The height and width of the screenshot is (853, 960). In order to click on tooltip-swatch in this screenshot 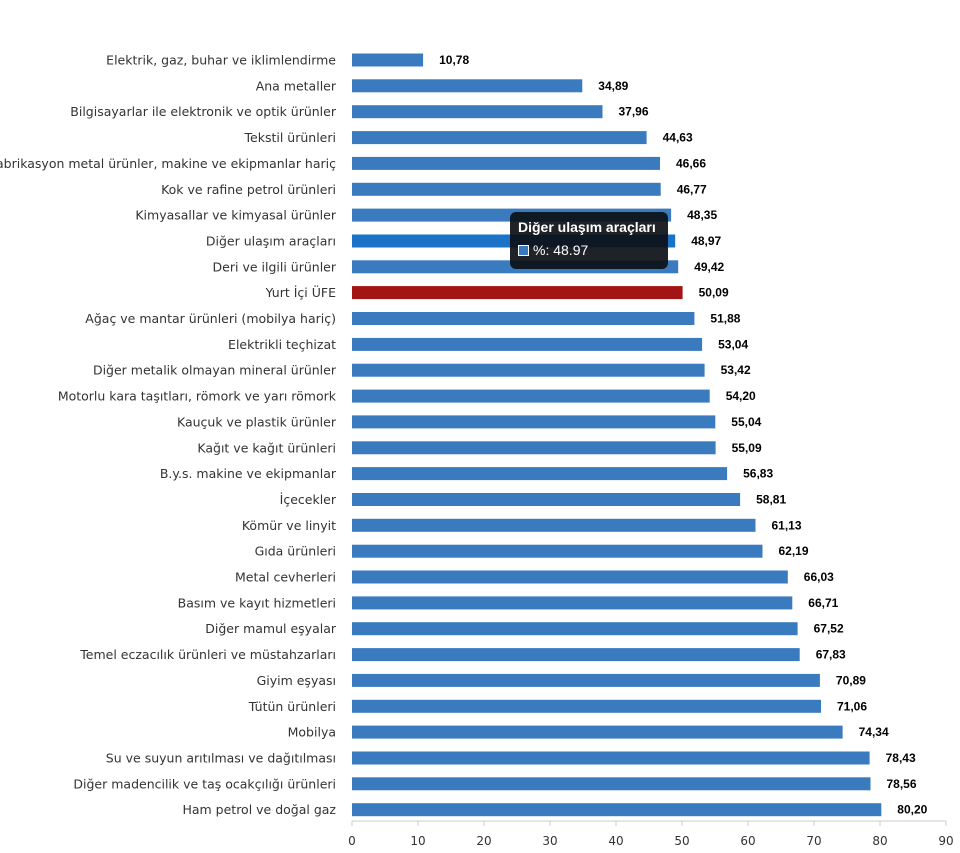, I will do `click(523, 250)`.